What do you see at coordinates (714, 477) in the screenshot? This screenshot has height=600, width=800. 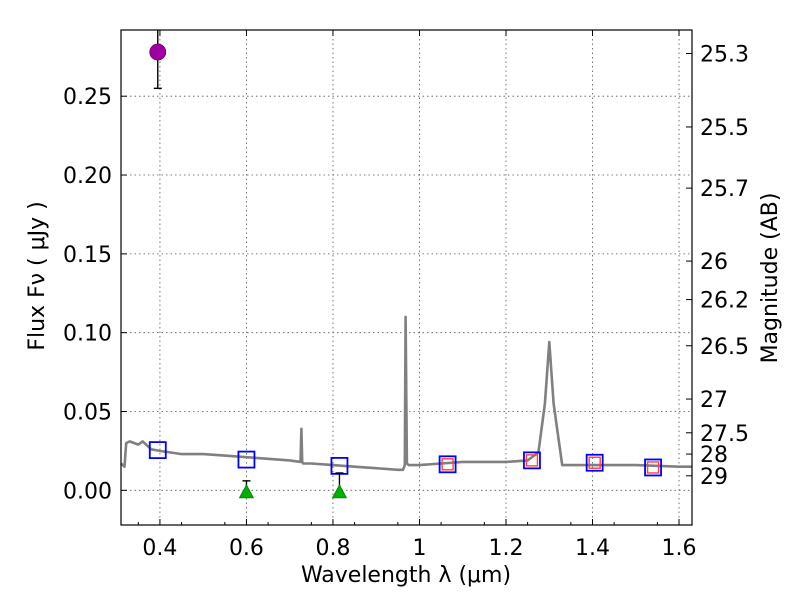 I see `y2-tick-label: 29` at bounding box center [714, 477].